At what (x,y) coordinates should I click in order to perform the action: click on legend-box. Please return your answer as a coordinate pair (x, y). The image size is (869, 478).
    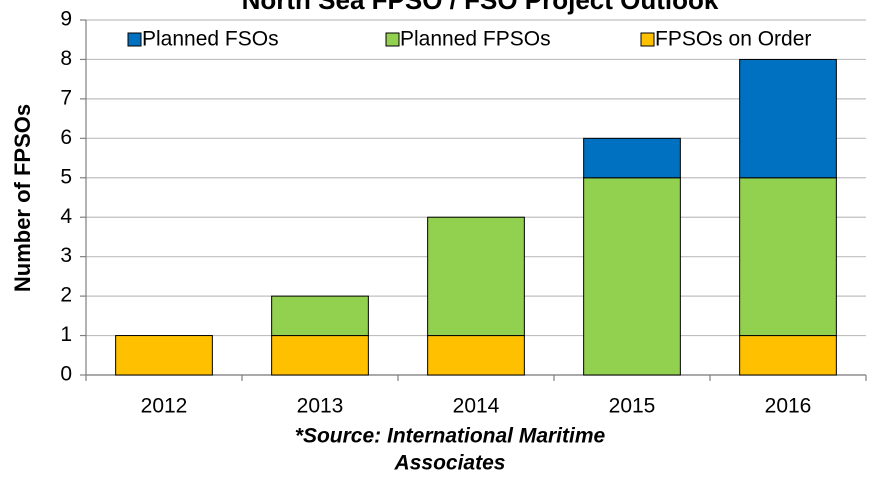
    Looking at the image, I should click on (492, 40).